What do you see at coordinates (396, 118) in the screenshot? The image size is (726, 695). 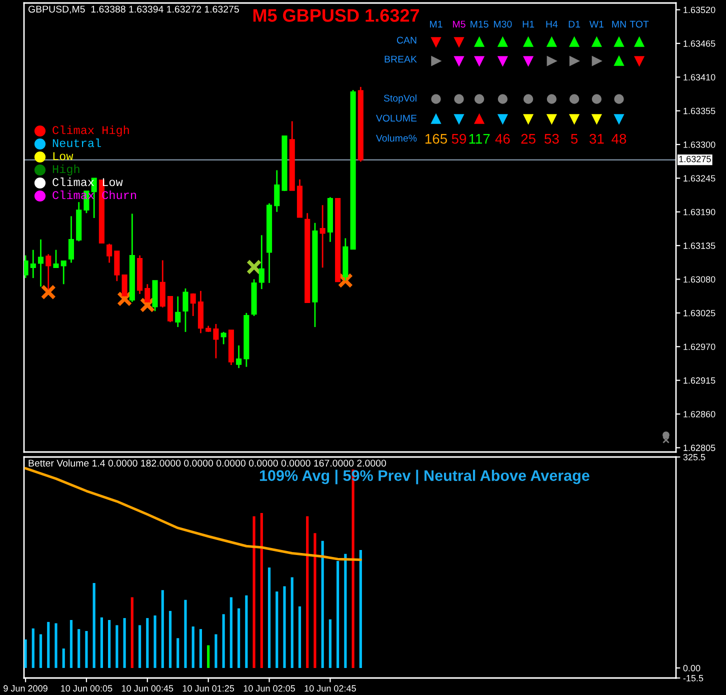 I see `annotation: VOLUME` at bounding box center [396, 118].